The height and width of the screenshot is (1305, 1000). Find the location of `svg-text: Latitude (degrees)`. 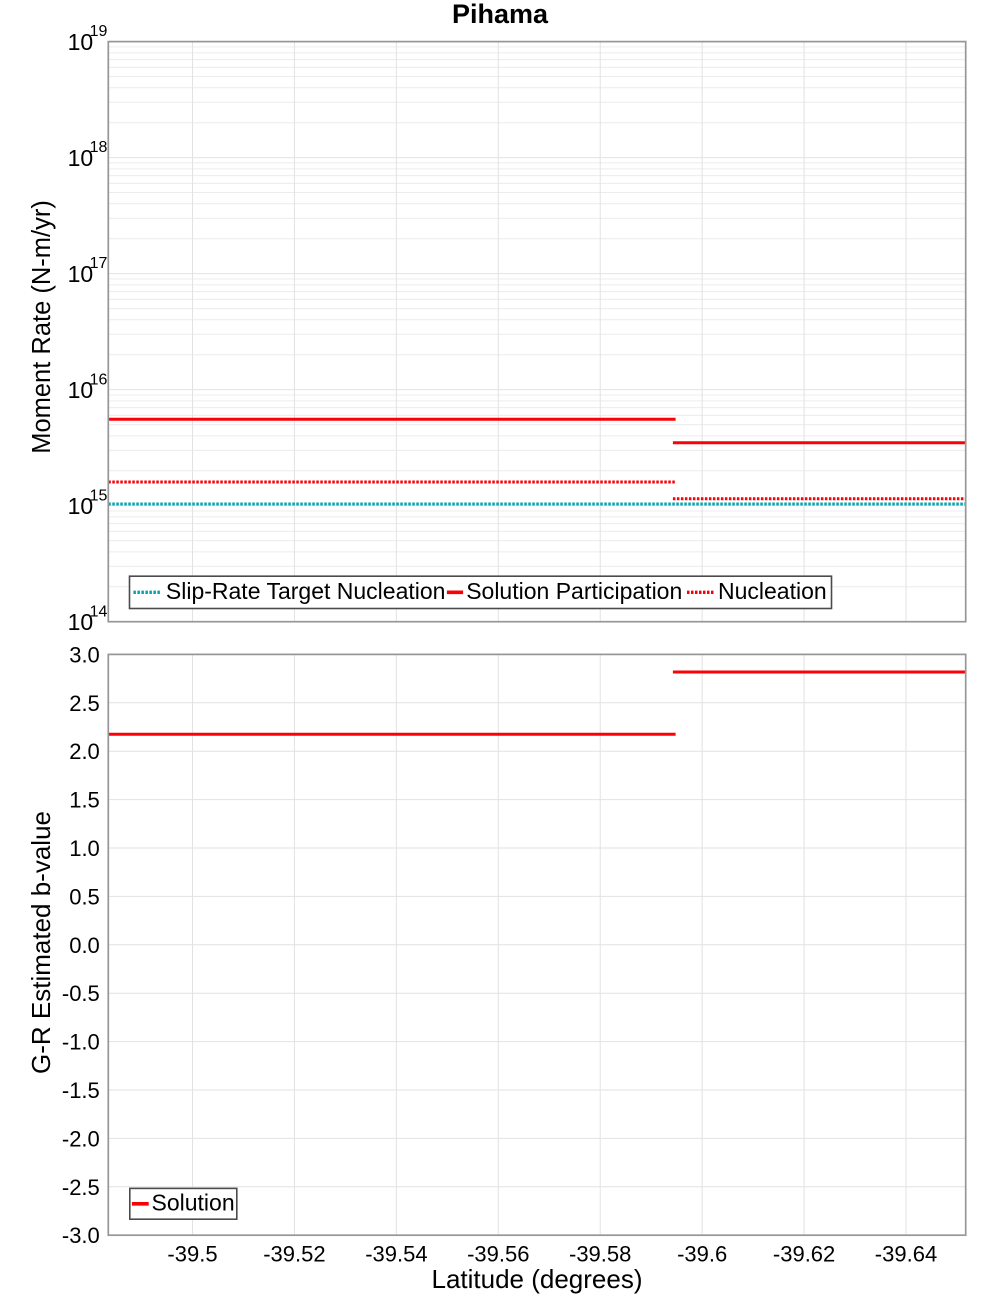

svg-text: Latitude (degrees) is located at coordinates (536, 1279).